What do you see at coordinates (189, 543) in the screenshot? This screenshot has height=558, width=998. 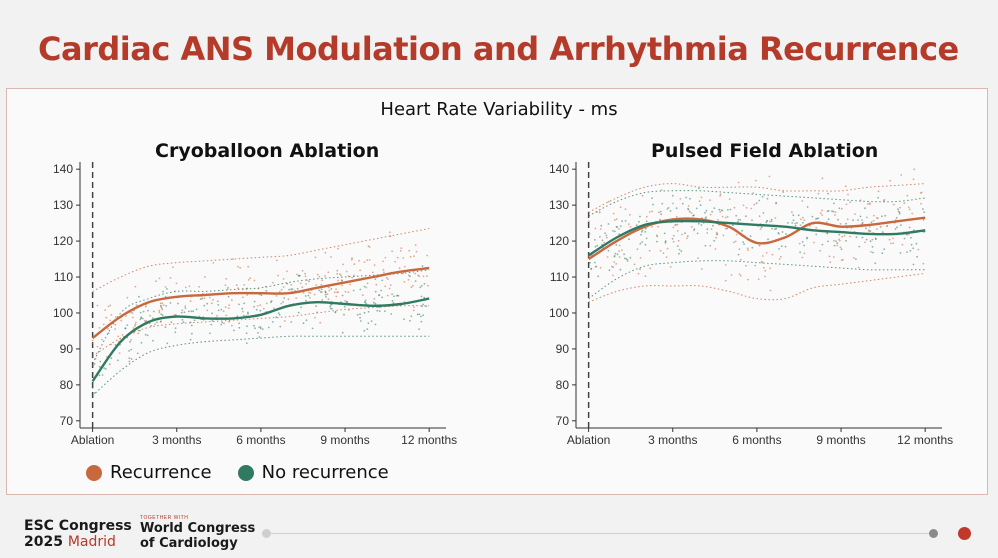 I see `wc-line2: of Cardiology` at bounding box center [189, 543].